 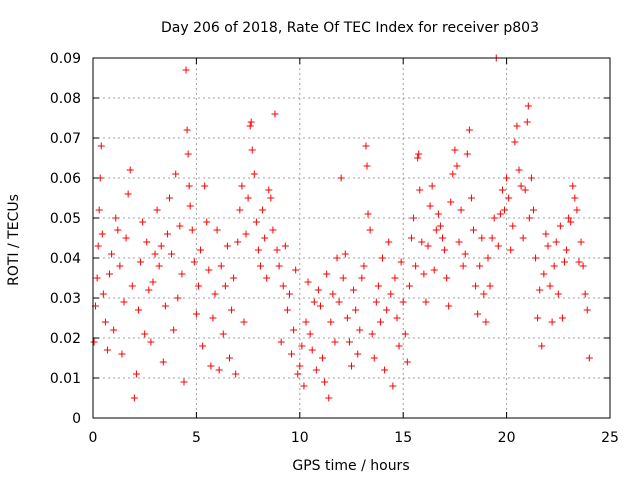 What do you see at coordinates (65, 139) in the screenshot?
I see `y-tick-label: 0.07` at bounding box center [65, 139].